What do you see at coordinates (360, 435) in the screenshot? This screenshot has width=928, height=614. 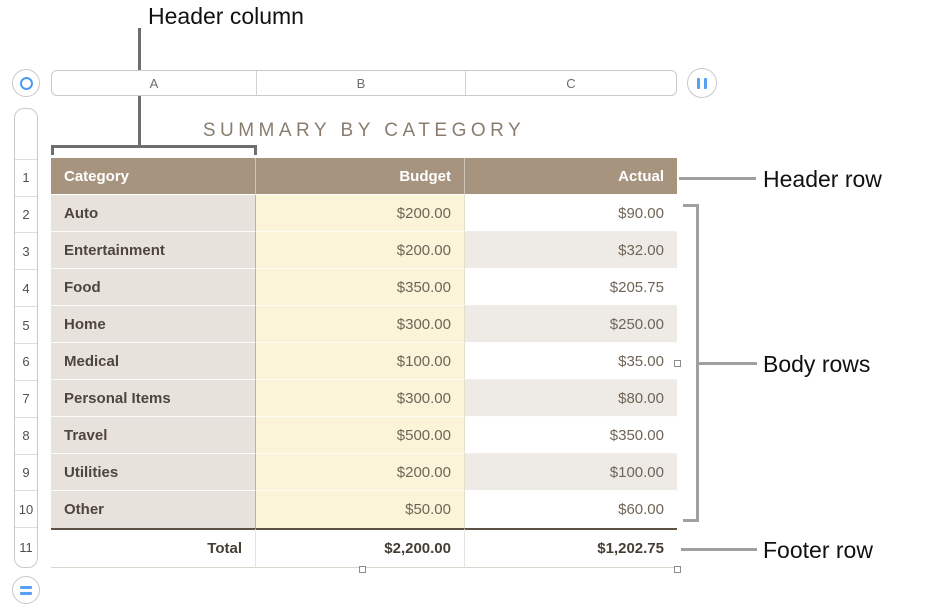 I see `cell-budget: $500.00` at bounding box center [360, 435].